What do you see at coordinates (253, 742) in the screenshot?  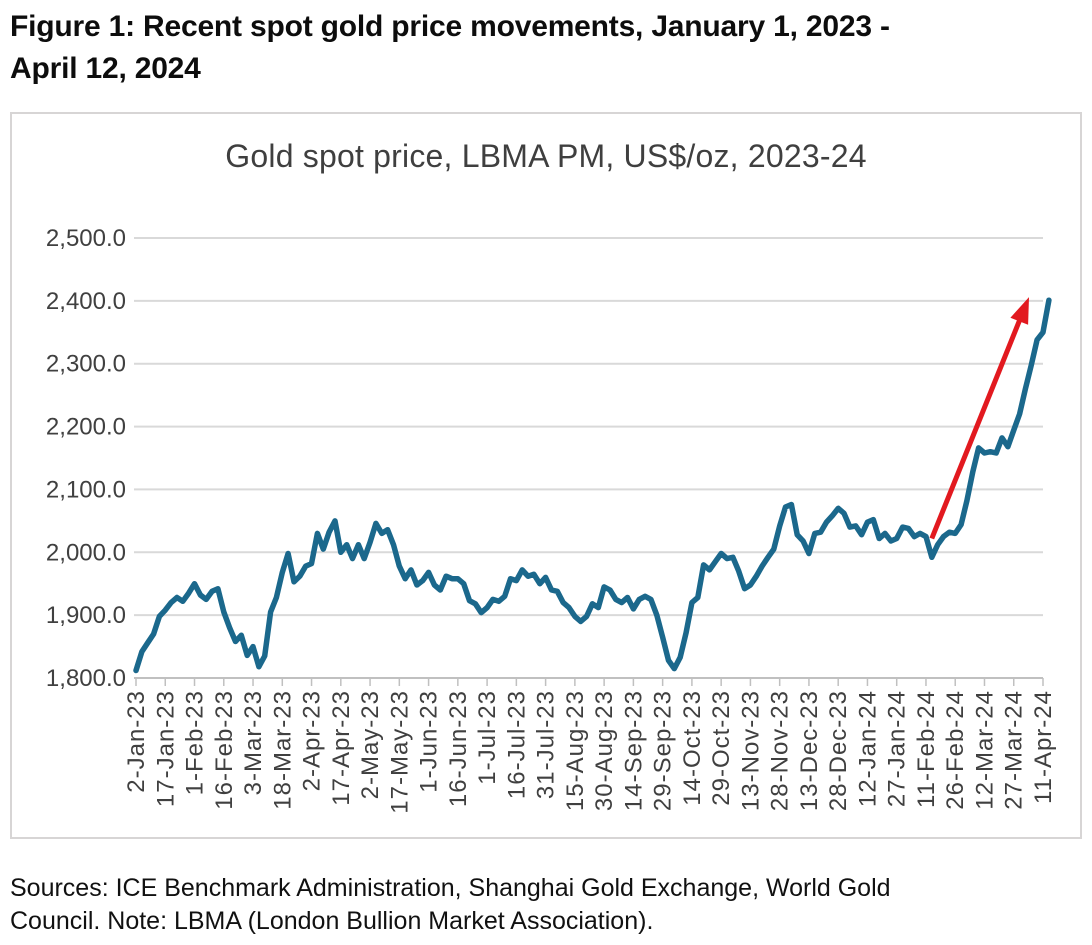 I see `x-axis-label: 3-Mar-23` at bounding box center [253, 742].